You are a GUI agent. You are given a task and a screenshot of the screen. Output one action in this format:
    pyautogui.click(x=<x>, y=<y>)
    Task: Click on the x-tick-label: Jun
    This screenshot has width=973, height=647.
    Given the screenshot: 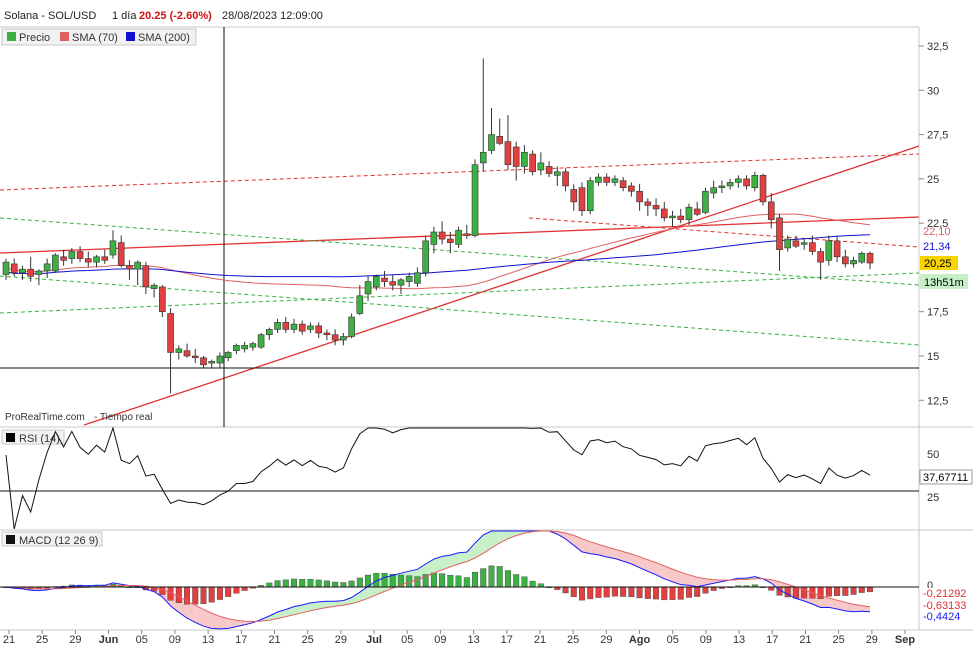 What is the action you would take?
    pyautogui.click(x=109, y=640)
    